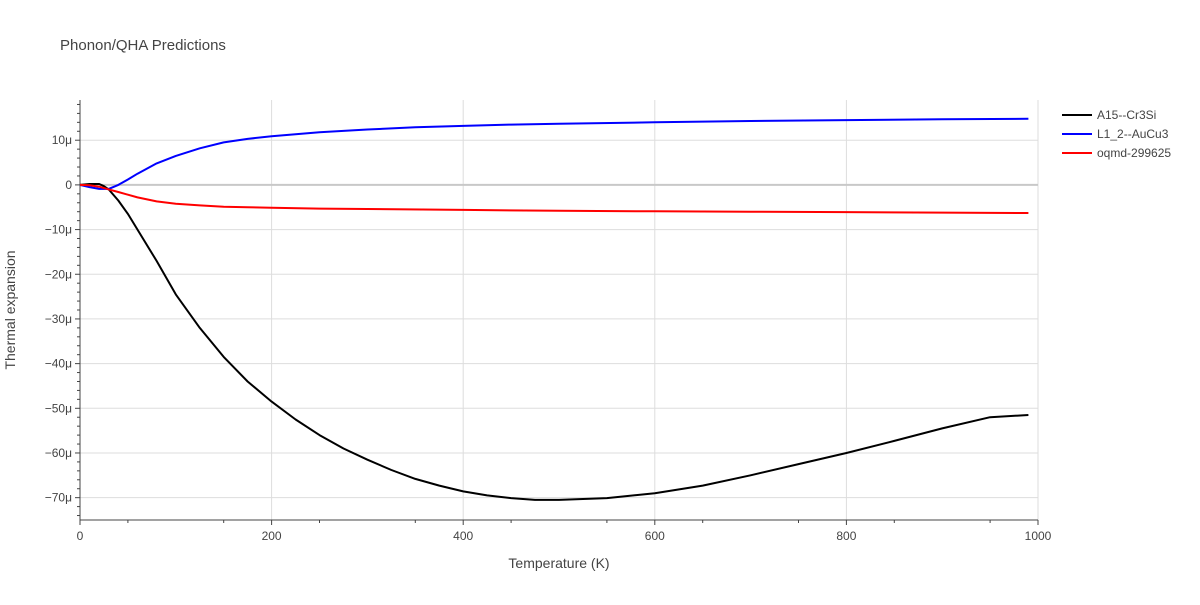 The width and height of the screenshot is (1200, 605). I want to click on legend-label: oqmd-299625, so click(1134, 153).